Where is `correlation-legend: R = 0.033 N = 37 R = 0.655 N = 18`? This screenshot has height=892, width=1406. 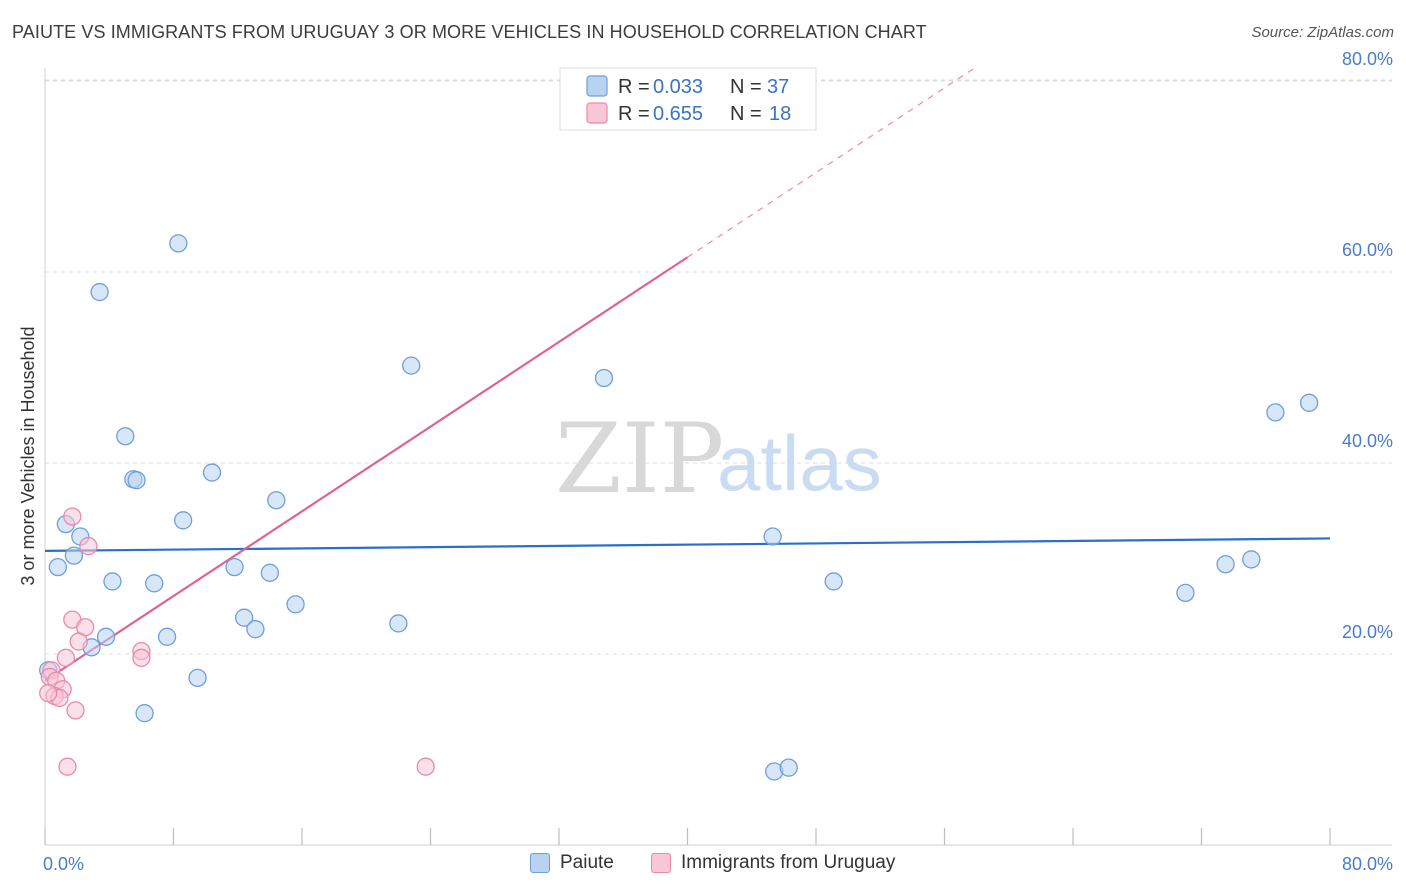
correlation-legend: R = 0.033 N = 37 R = 0.655 N = 18 is located at coordinates (688, 99).